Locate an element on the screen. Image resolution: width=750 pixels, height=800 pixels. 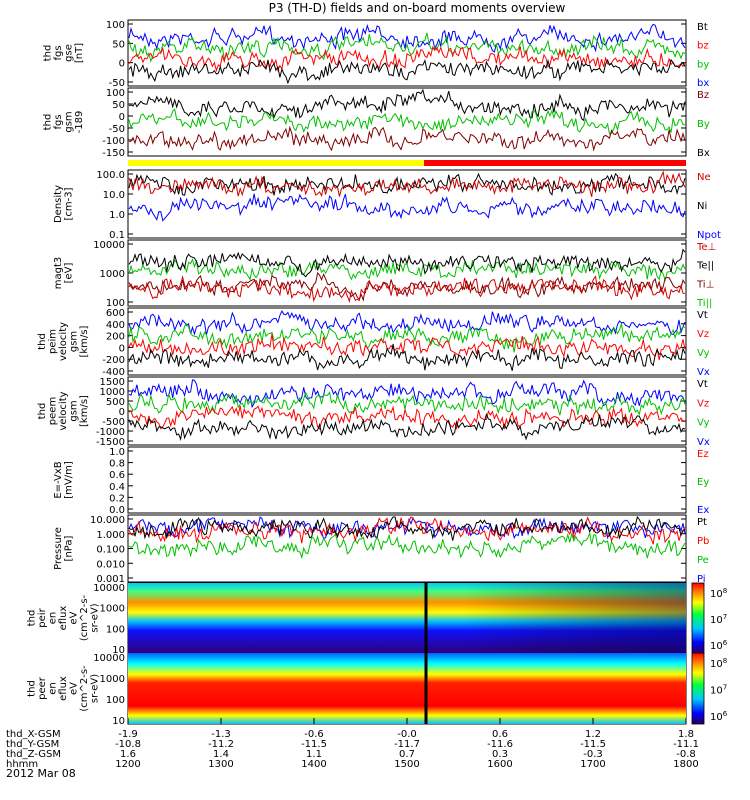
series-trace-Te|| is located at coordinates (407, 263).